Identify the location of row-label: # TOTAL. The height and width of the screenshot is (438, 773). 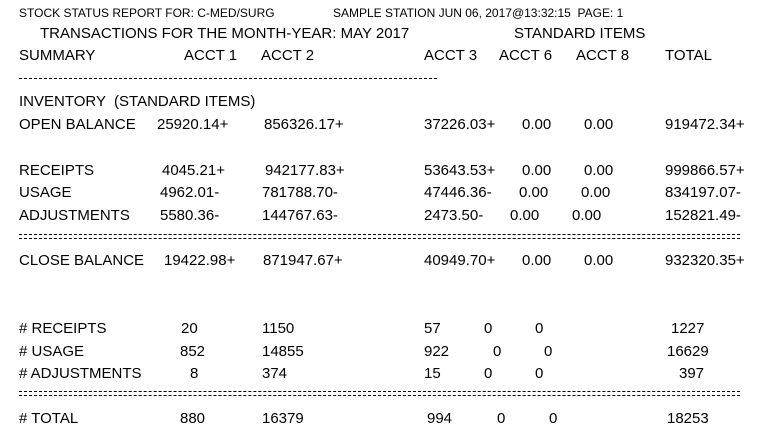
(49, 418).